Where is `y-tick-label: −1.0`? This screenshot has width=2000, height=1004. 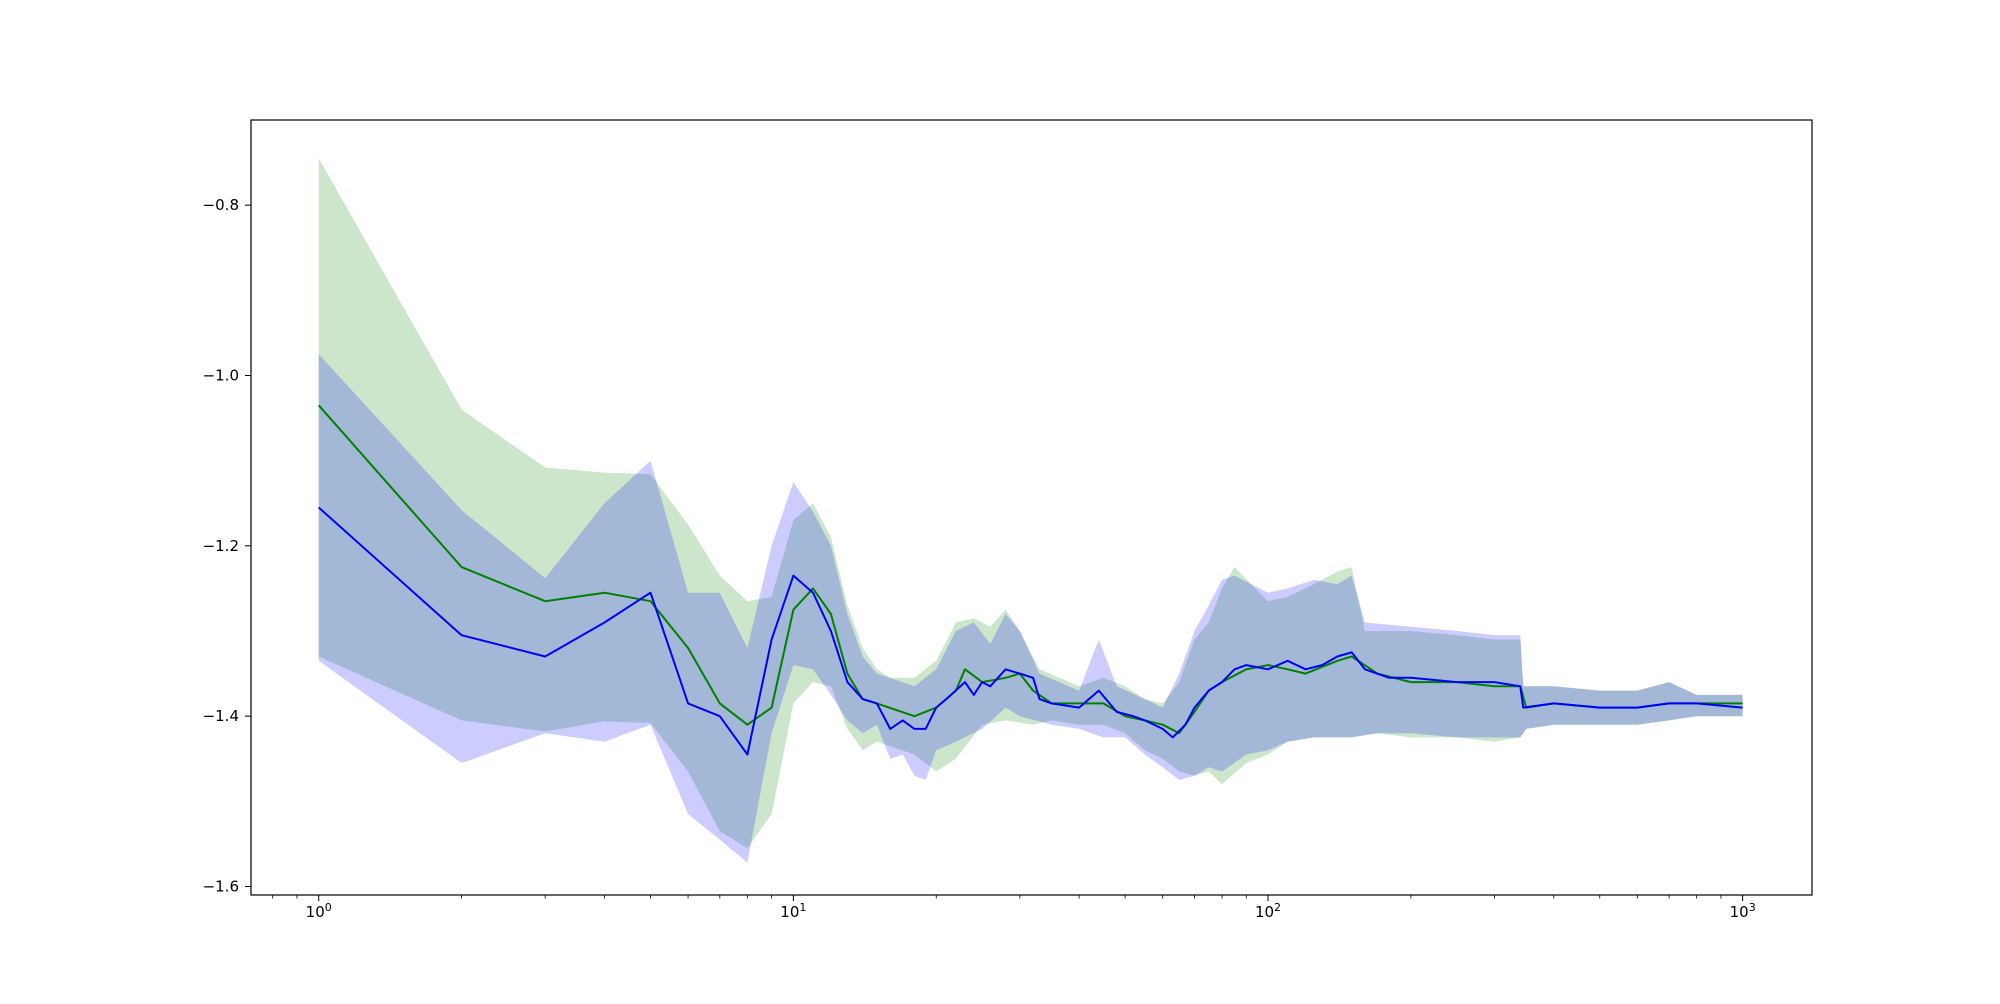
y-tick-label: −1.0 is located at coordinates (221, 375).